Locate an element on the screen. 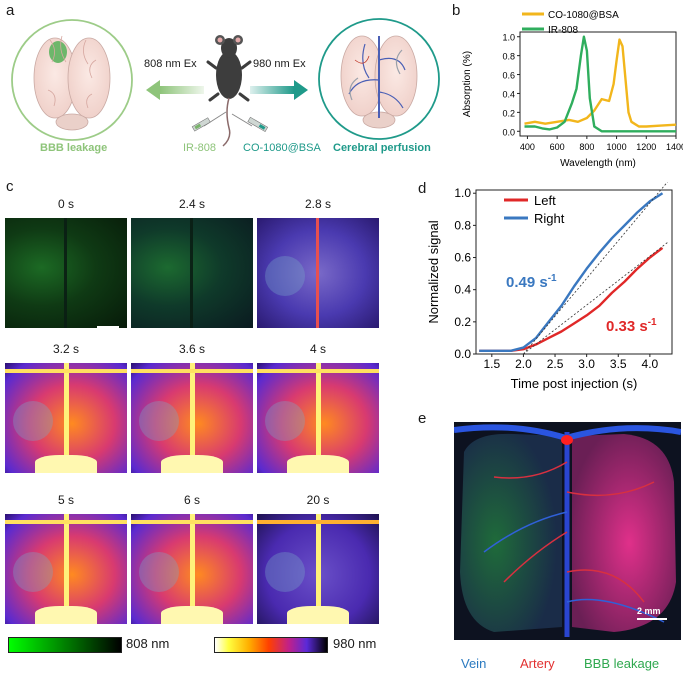 The height and width of the screenshot is (680, 685). x-tick-label: 3.0 is located at coordinates (586, 364).